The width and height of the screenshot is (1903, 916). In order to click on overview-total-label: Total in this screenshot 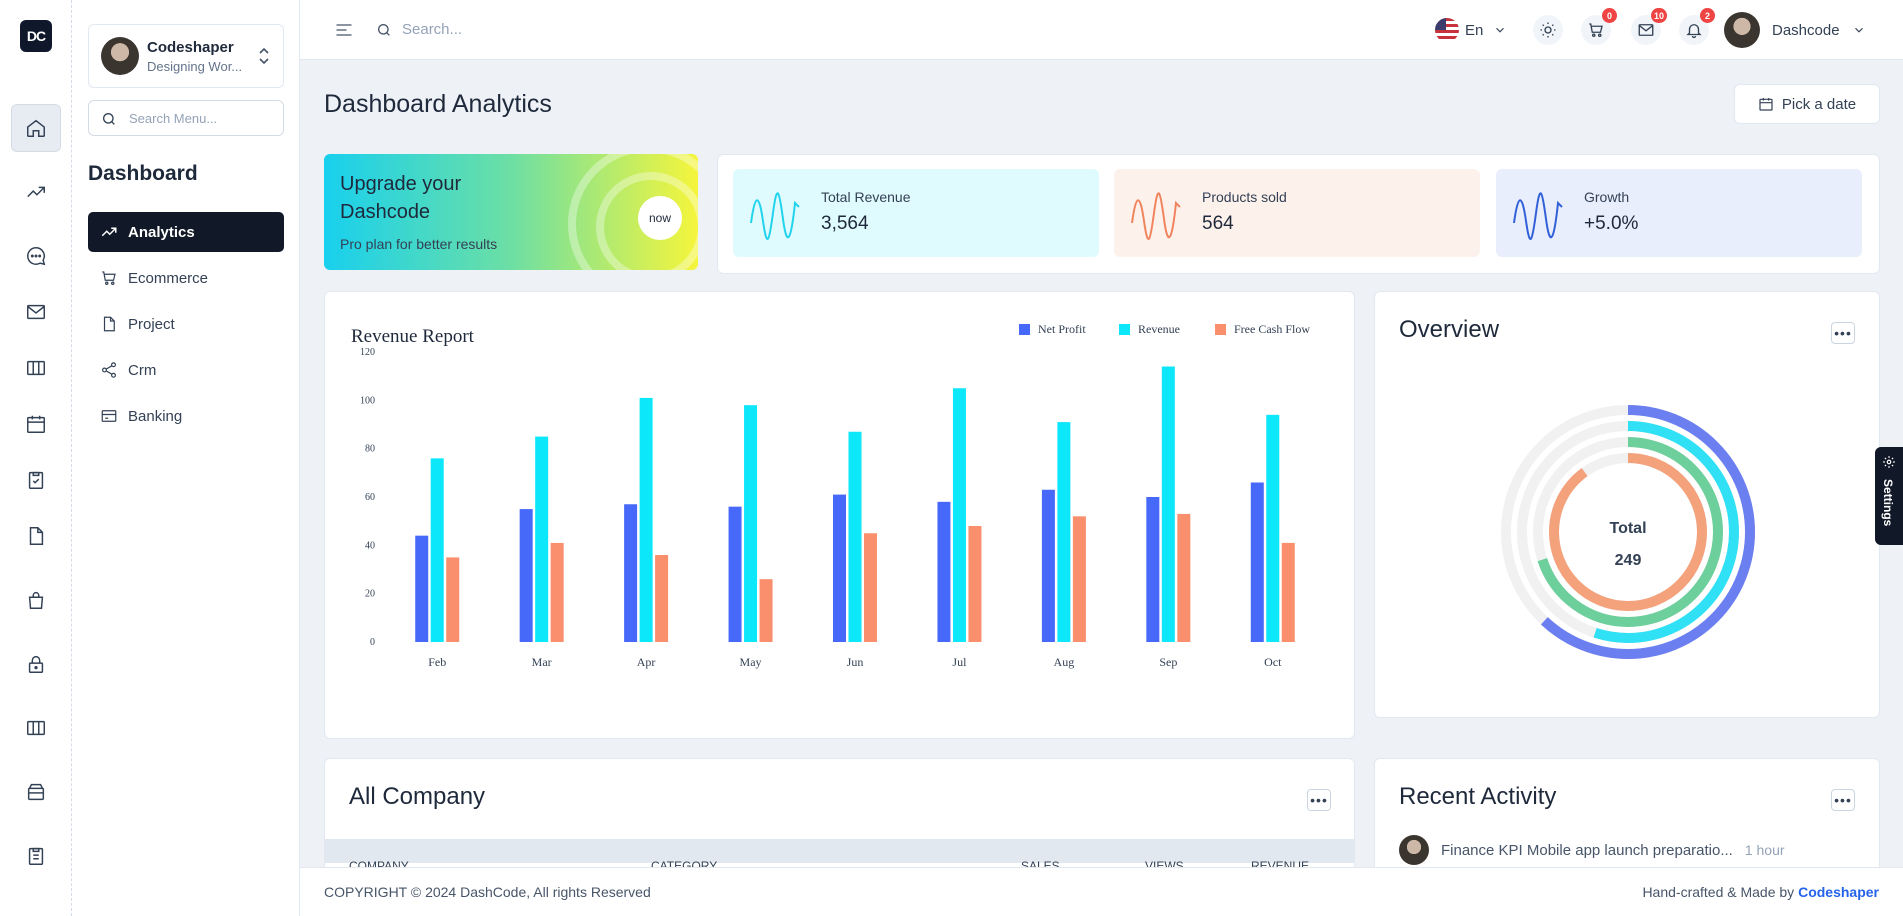, I will do `click(1628, 528)`.